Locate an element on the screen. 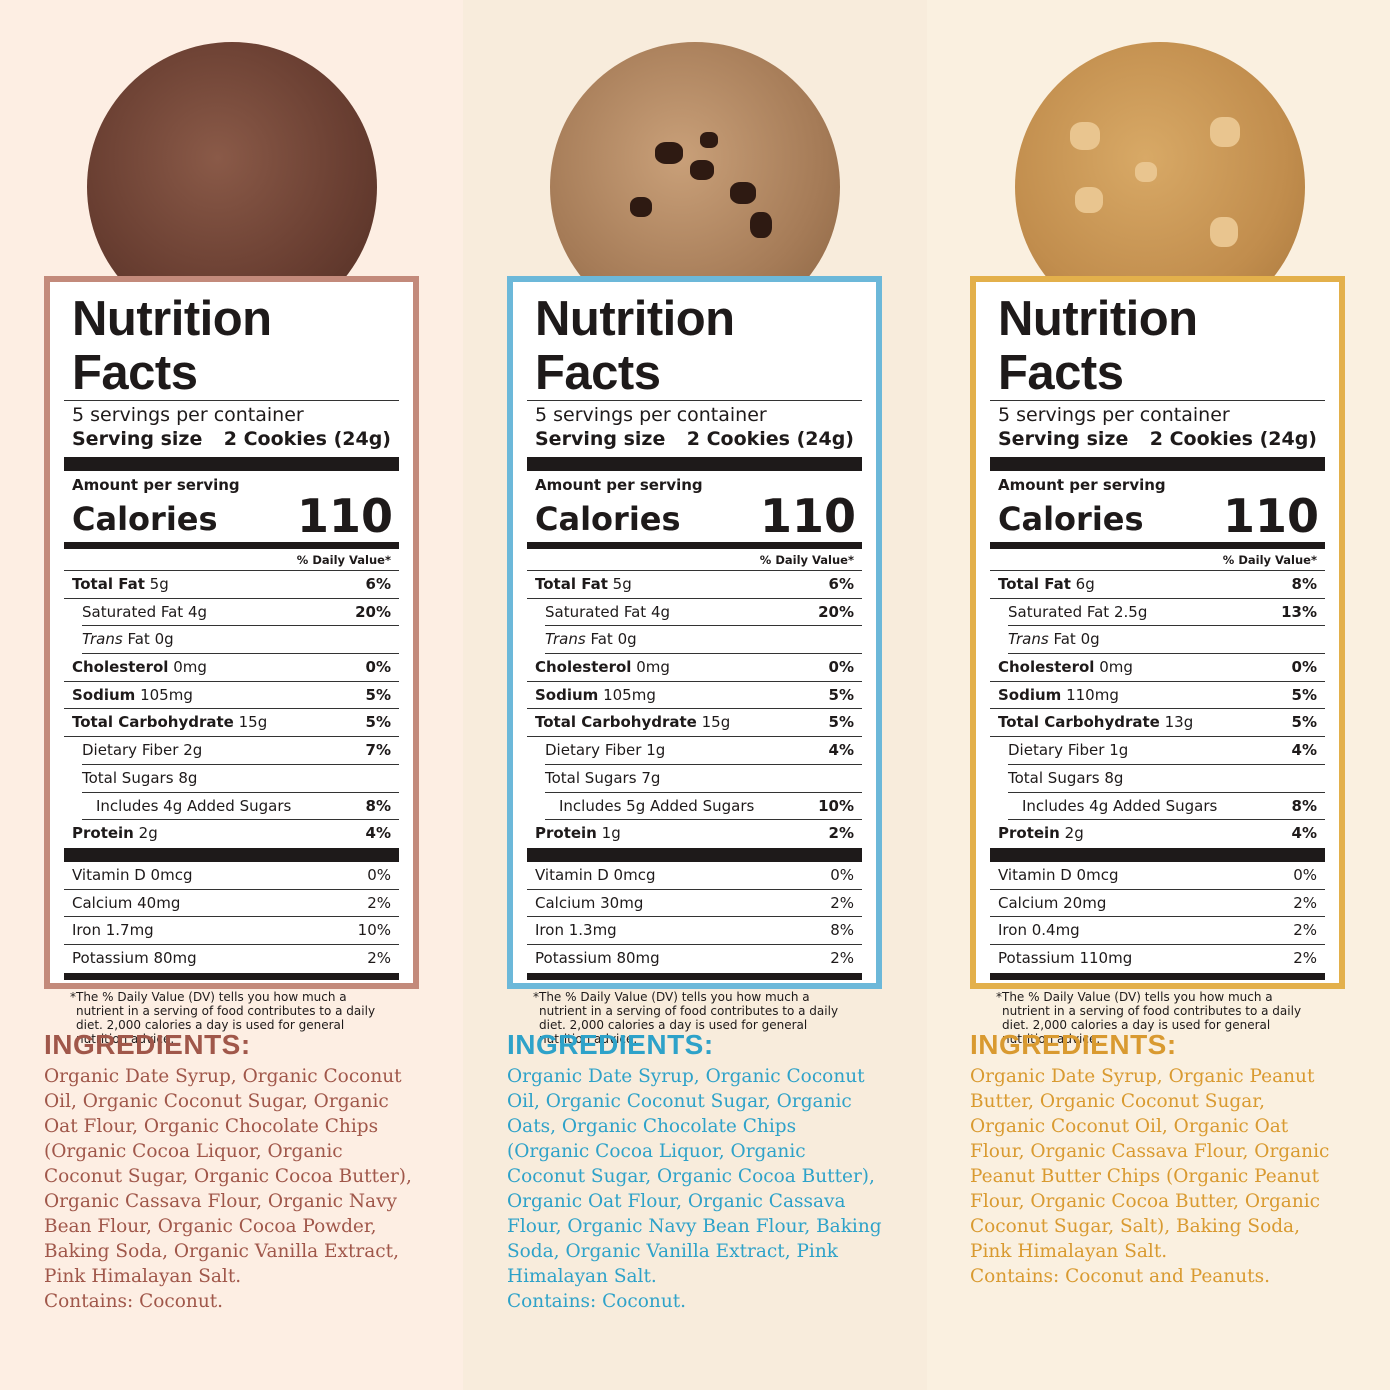 This screenshot has height=1390, width=1390. nutrient-name: Includes 5g Added Sugars is located at coordinates (657, 805).